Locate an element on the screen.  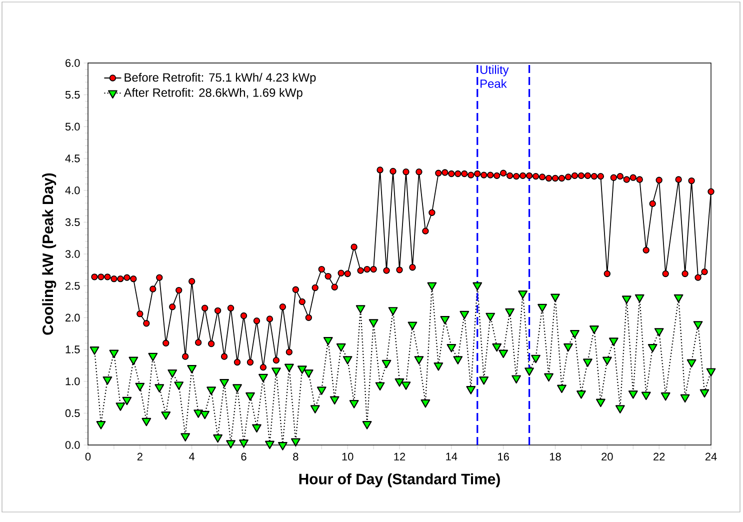
x-tick-label: 18 is located at coordinates (555, 456).